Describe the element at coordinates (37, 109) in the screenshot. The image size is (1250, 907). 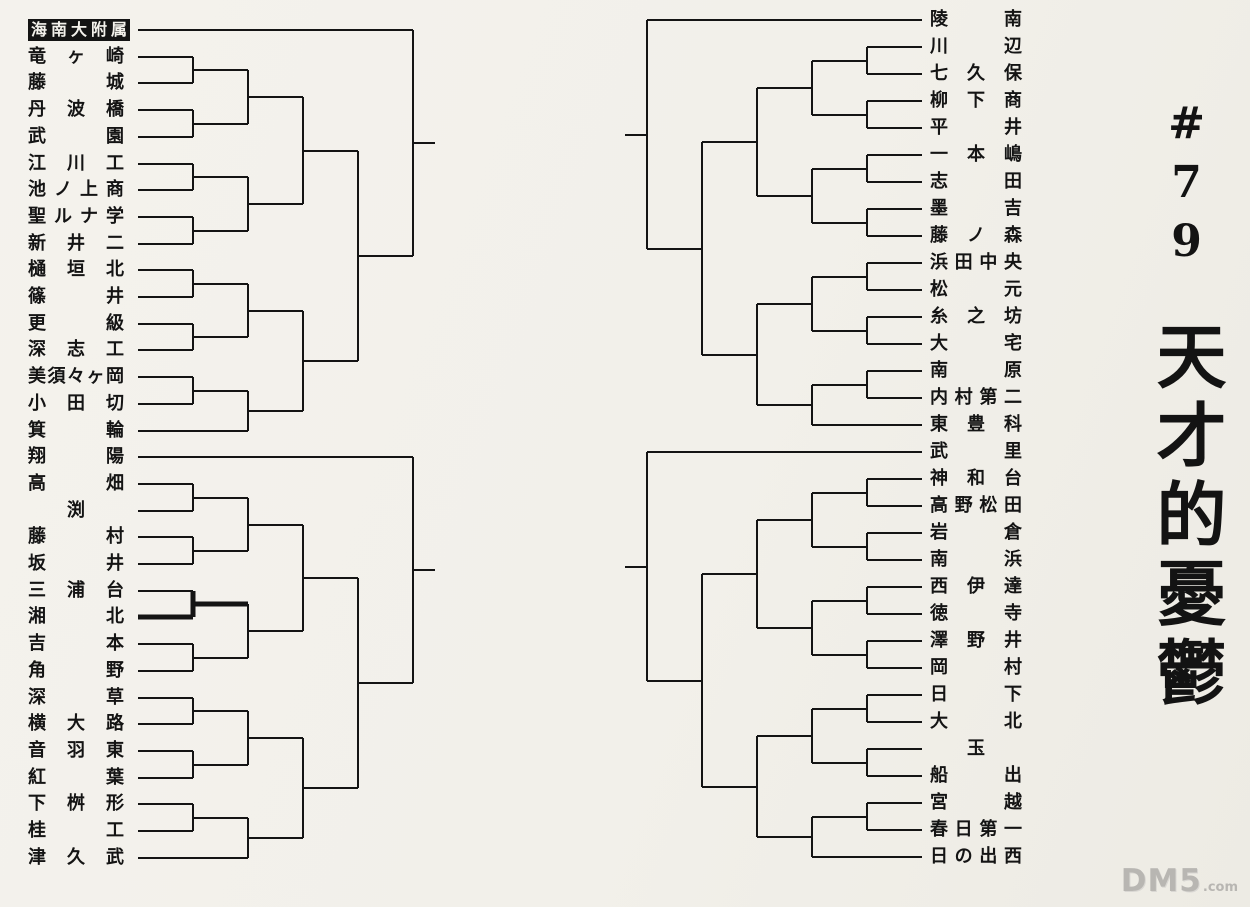
I see `team-name-char: 丹` at that location.